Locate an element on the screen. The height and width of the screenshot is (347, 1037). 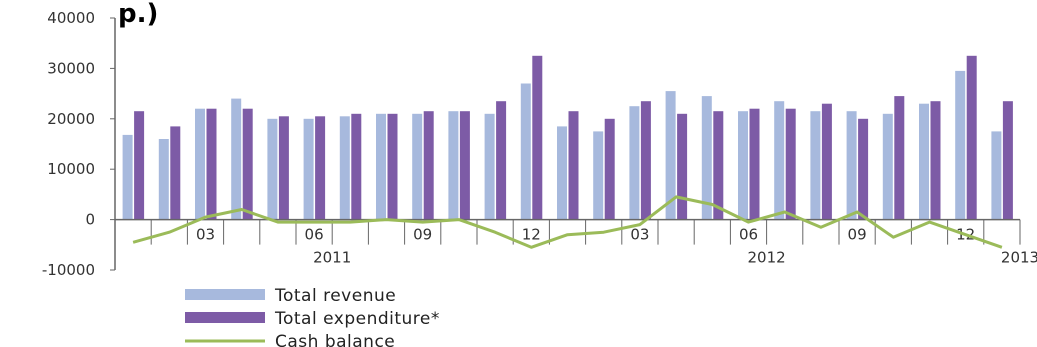
y-tick-label: 30000 is located at coordinates (71, 68).